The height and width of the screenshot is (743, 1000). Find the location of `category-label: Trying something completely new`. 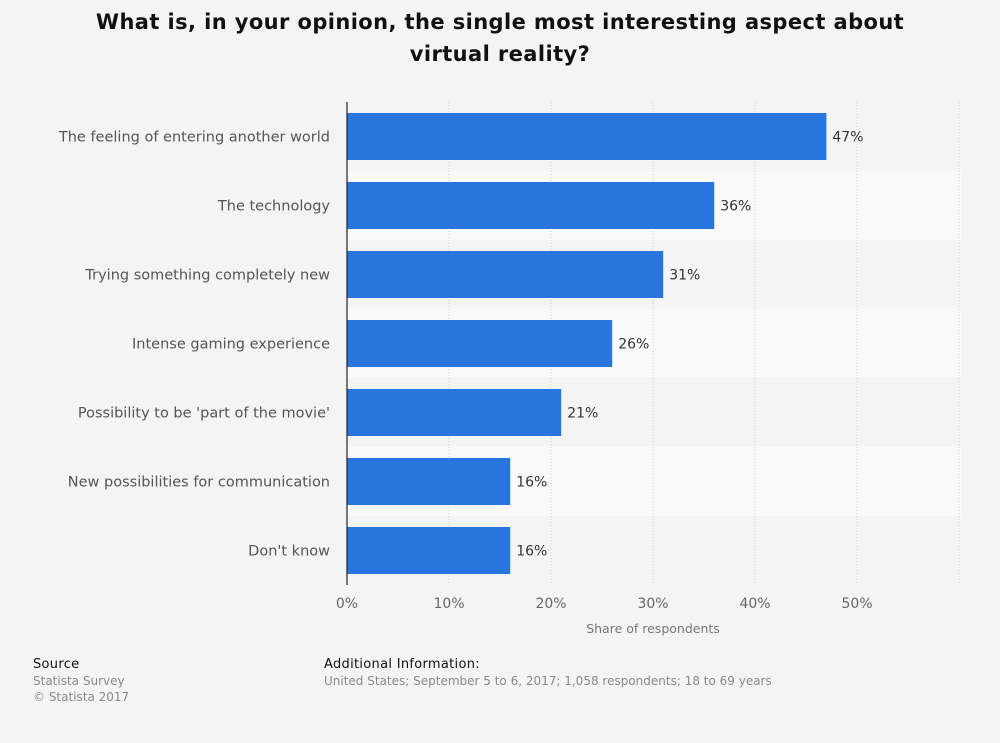

category-label: Trying something completely new is located at coordinates (207, 276).